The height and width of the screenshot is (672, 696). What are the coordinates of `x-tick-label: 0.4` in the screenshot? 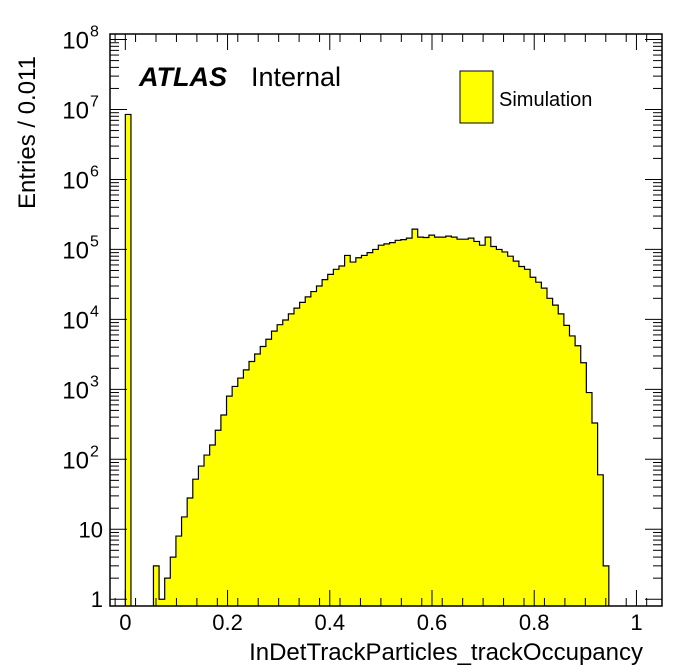 It's located at (329, 622).